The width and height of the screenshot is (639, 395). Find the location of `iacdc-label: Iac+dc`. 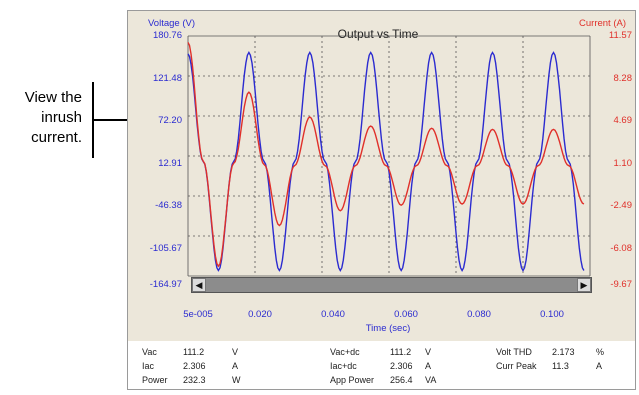

iacdc-label: Iac+dc is located at coordinates (343, 366).